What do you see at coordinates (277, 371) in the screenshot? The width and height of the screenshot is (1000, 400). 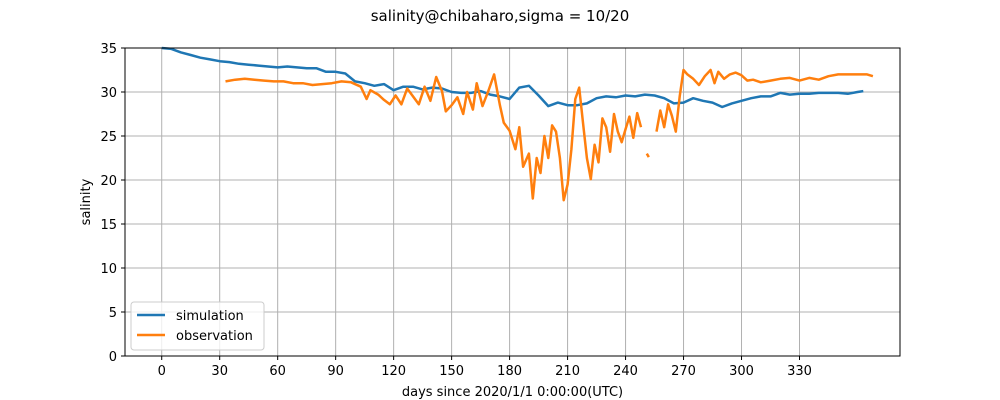 I see `x-tick-label: 60` at bounding box center [277, 371].